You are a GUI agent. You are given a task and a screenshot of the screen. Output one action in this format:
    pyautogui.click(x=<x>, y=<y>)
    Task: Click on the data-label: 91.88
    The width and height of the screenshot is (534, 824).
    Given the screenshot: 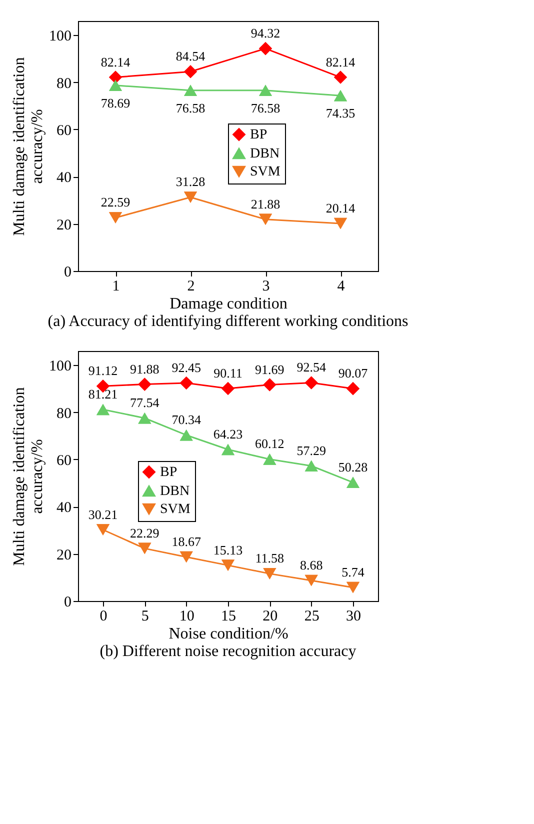 What is the action you would take?
    pyautogui.click(x=145, y=368)
    